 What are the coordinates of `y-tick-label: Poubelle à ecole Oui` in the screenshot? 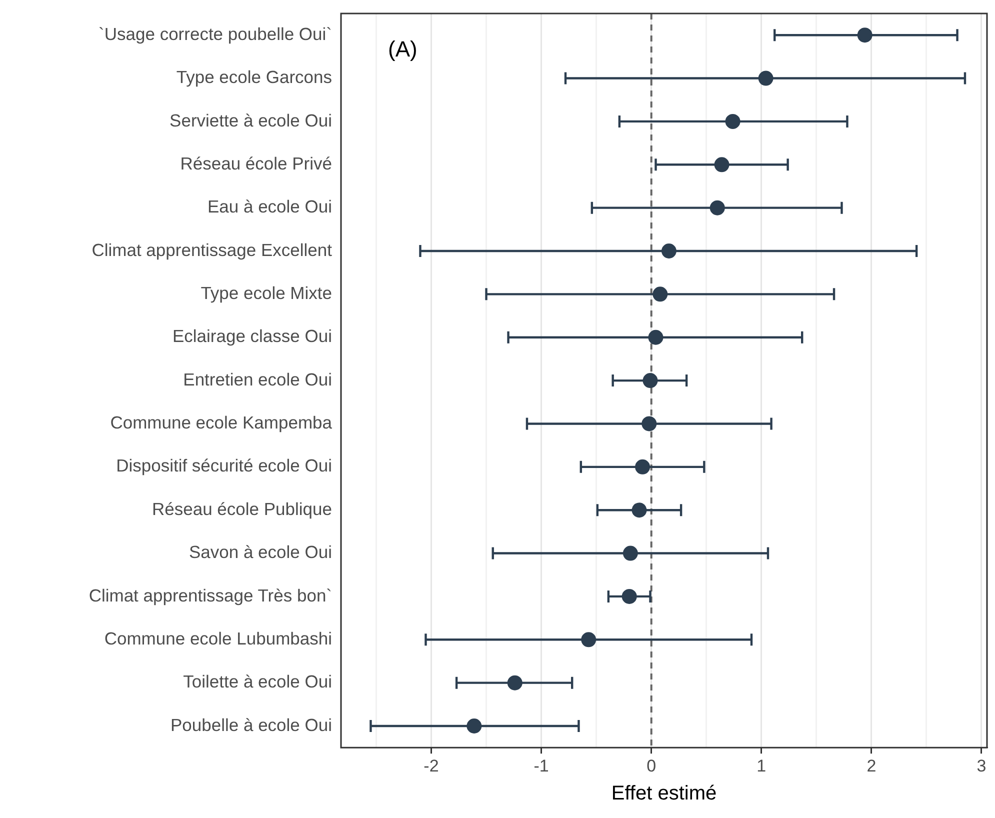 It's located at (251, 724).